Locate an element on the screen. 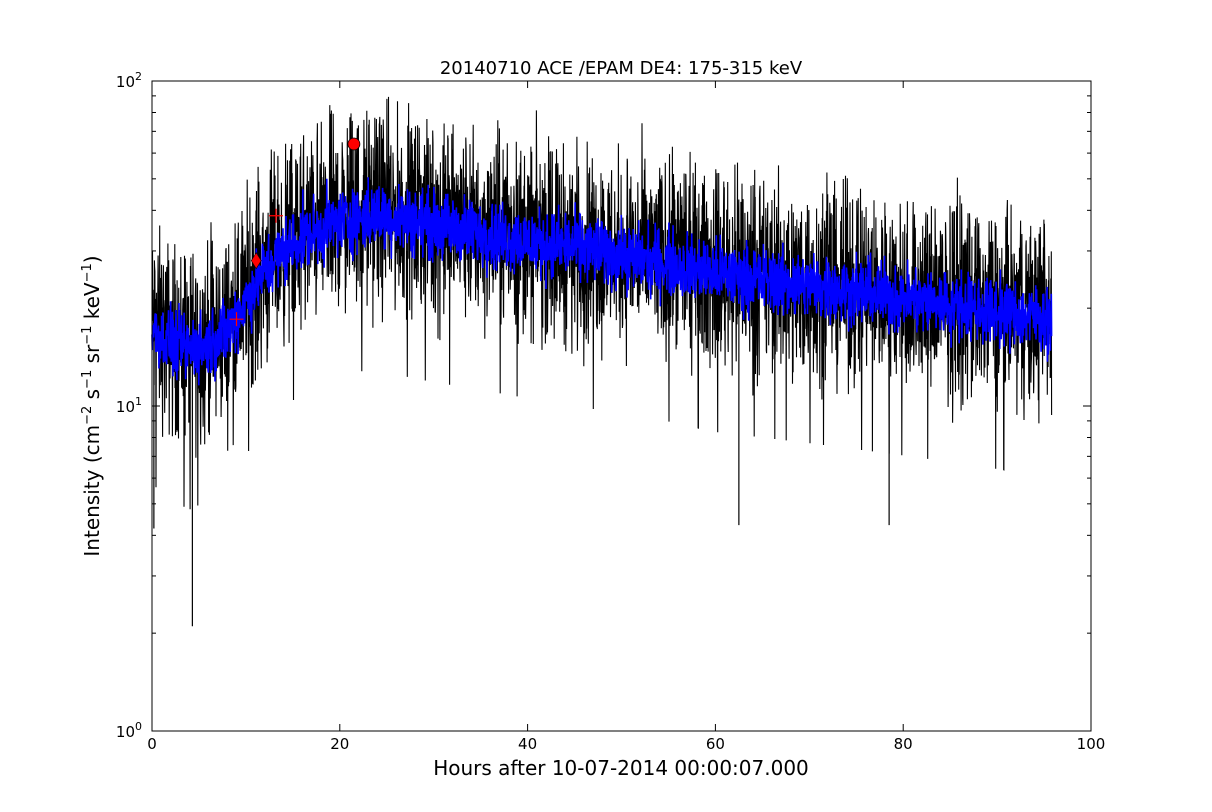  y-tick-label: 10⁰ is located at coordinates (129, 730).